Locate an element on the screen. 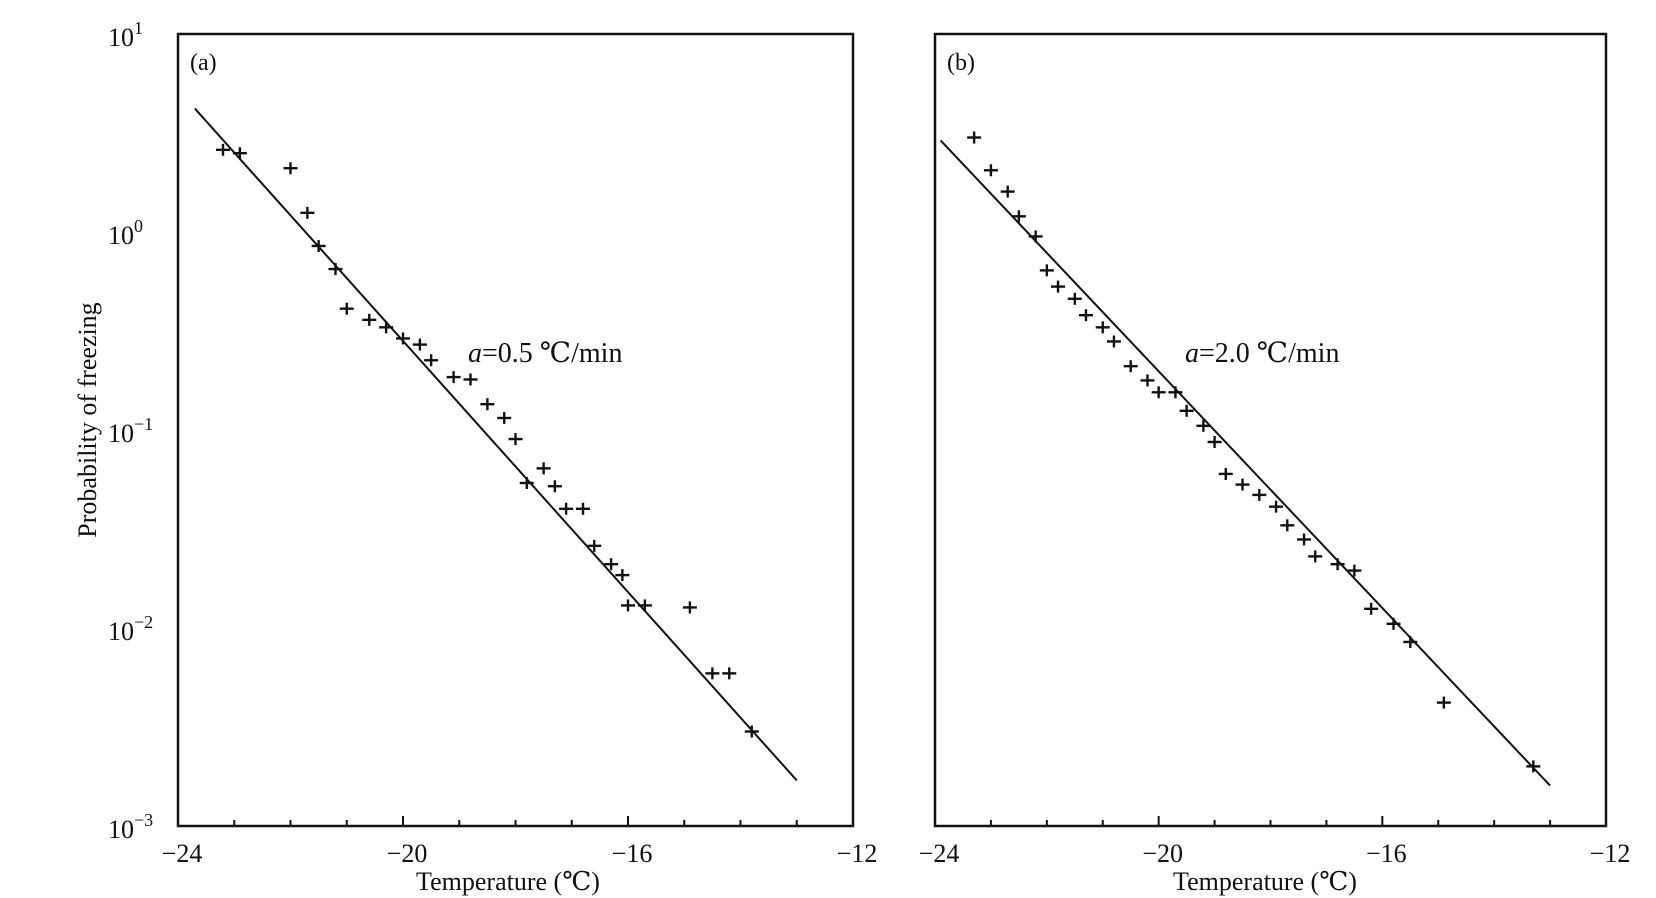  panel-a-y-tick-labels: 10¹ 10⁰ 10⁻¹ 10⁻² 10⁻³ is located at coordinates (130, 431).